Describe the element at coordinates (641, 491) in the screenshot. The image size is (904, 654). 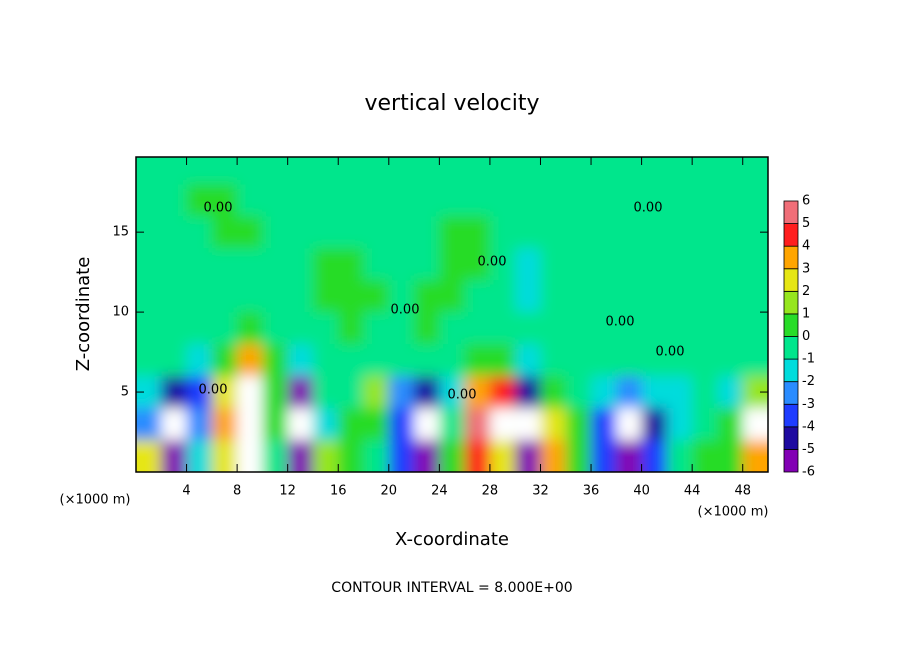
I see `x-tick-label: 40` at that location.